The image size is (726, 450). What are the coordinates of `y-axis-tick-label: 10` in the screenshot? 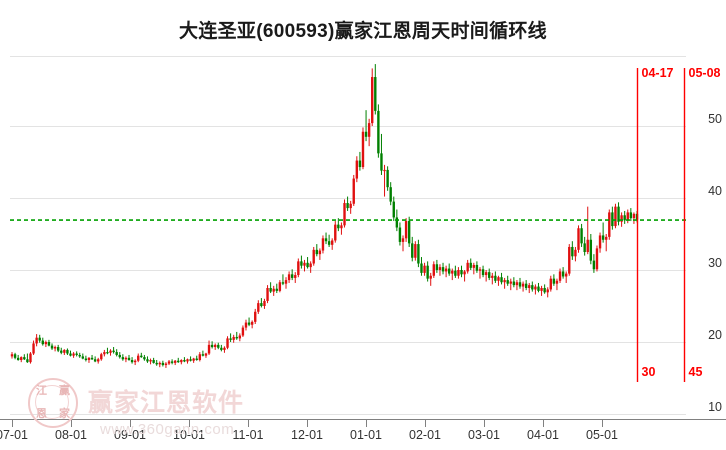 It's located at (715, 407).